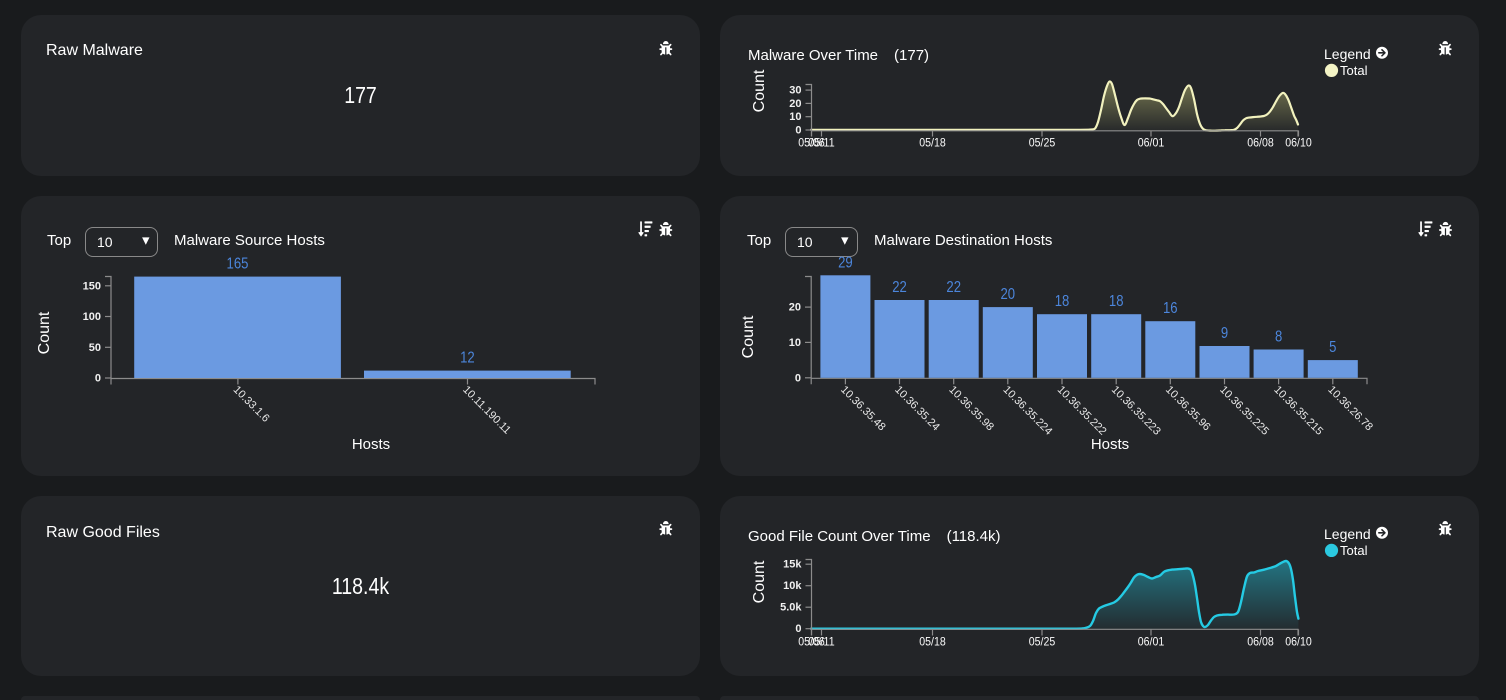 The height and width of the screenshot is (700, 1506). What do you see at coordinates (251, 404) in the screenshot?
I see `svg-text: 10.33.1.6` at bounding box center [251, 404].